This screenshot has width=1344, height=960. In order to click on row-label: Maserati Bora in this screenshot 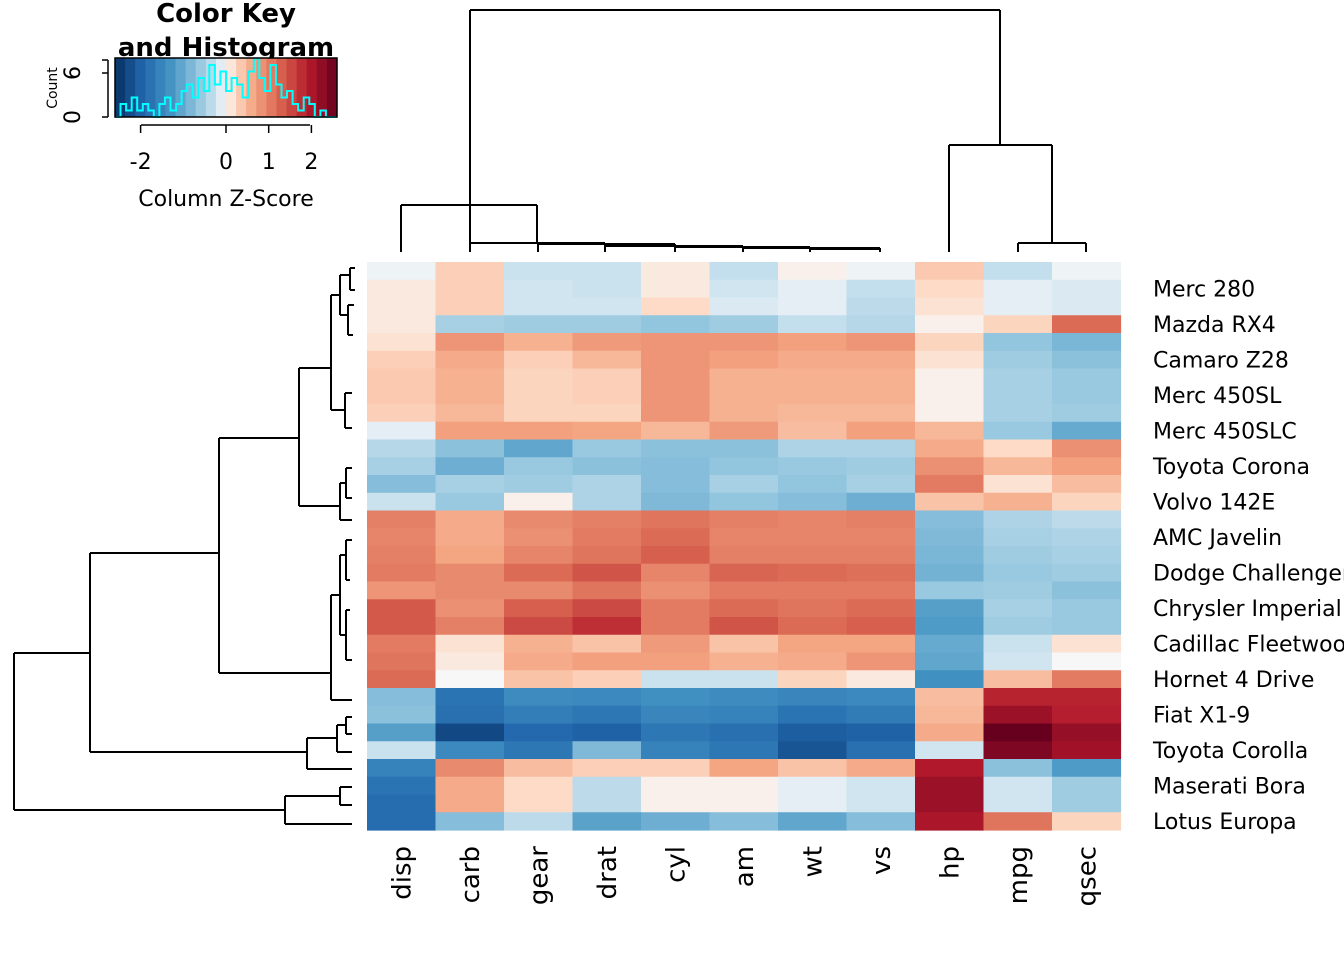, I will do `click(1229, 787)`.